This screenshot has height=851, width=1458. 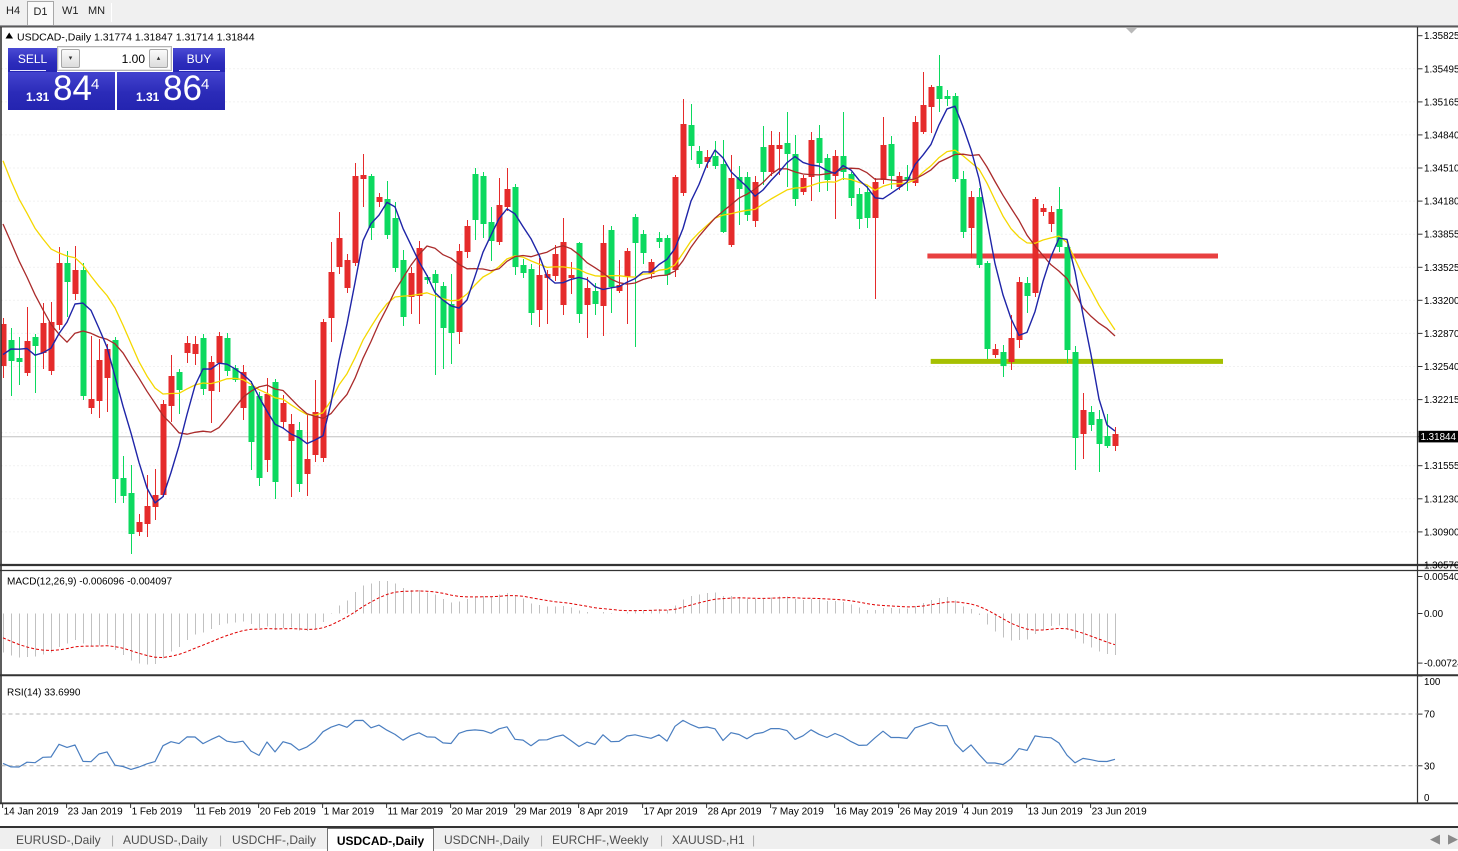 What do you see at coordinates (671, 812) in the screenshot?
I see `svg-text: 17 Apr 2019` at bounding box center [671, 812].